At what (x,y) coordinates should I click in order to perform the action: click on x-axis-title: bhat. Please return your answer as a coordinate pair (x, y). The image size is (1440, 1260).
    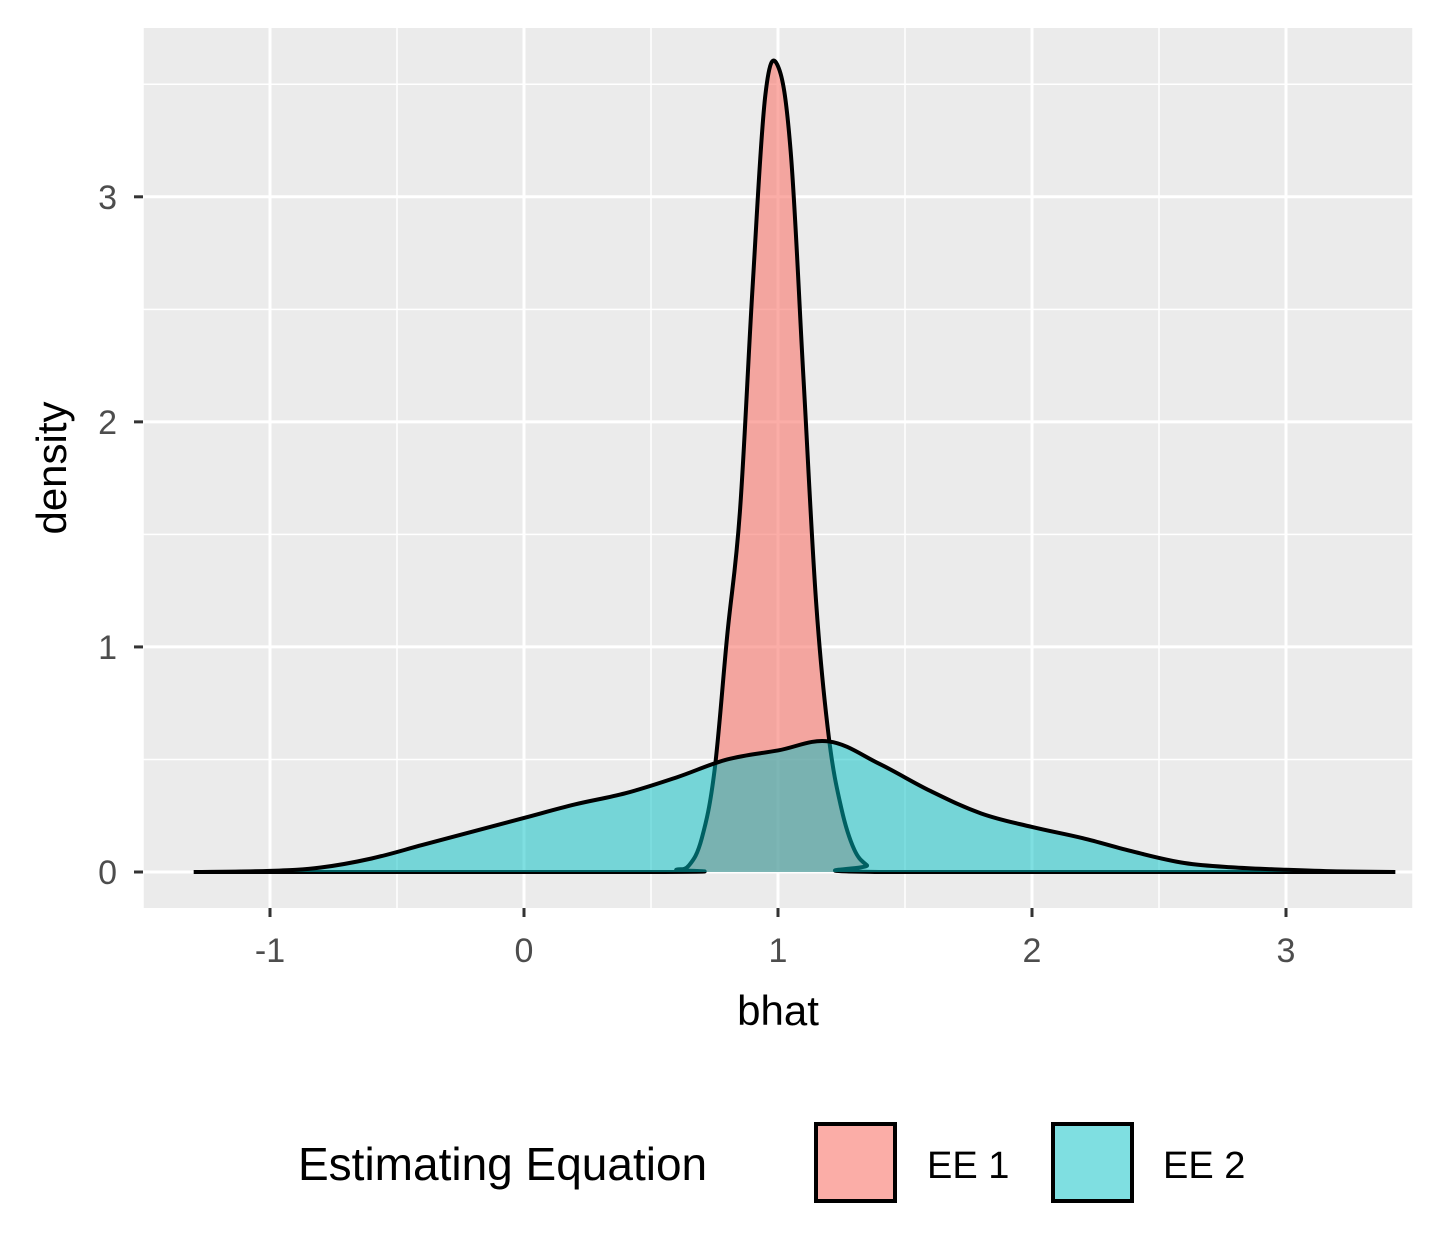
    Looking at the image, I should click on (778, 1010).